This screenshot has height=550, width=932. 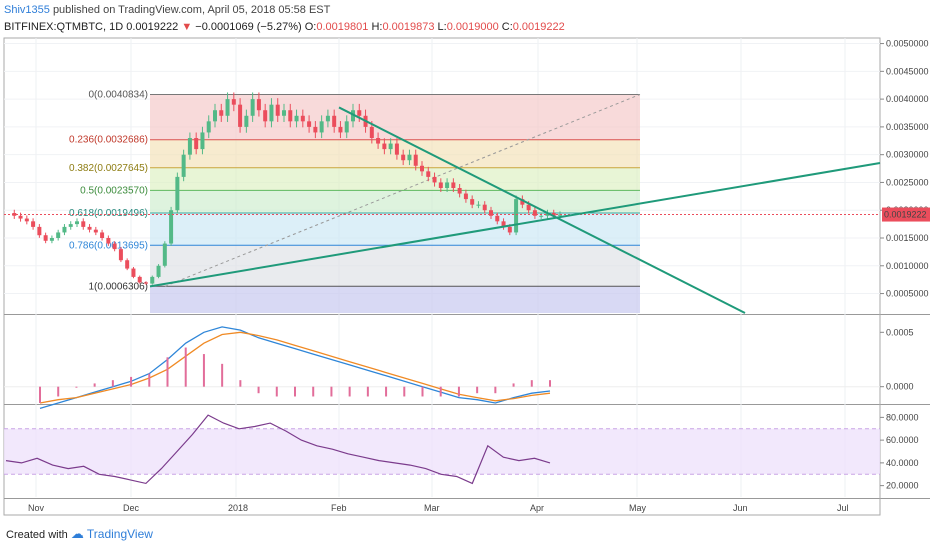 What do you see at coordinates (902, 417) in the screenshot?
I see `rsi-y-tick-label: 80.0000` at bounding box center [902, 417].